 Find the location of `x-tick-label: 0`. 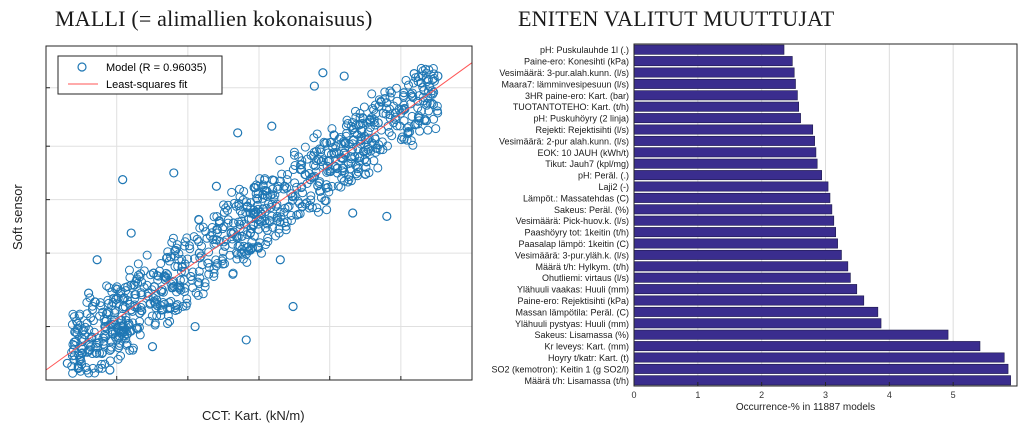

x-tick-label: 0 is located at coordinates (633, 395).